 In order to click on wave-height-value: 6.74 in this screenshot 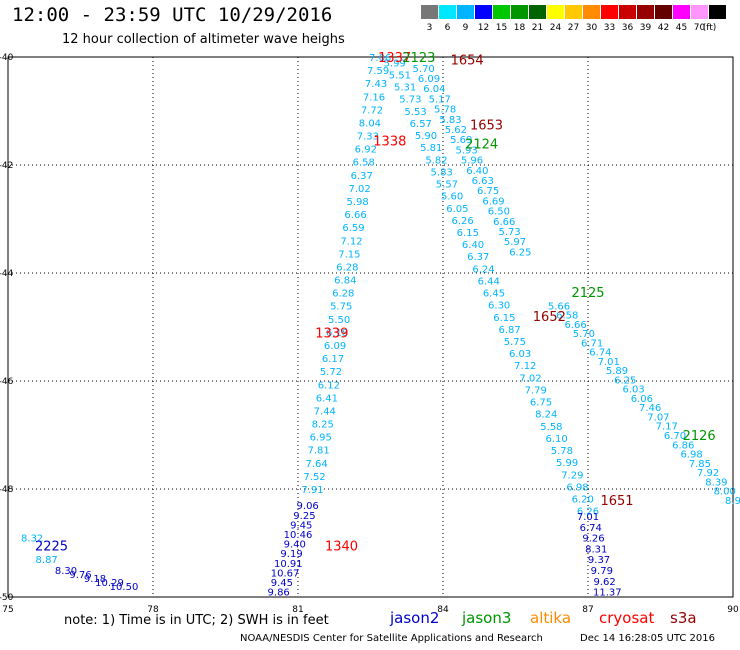, I will do `click(600, 353)`.